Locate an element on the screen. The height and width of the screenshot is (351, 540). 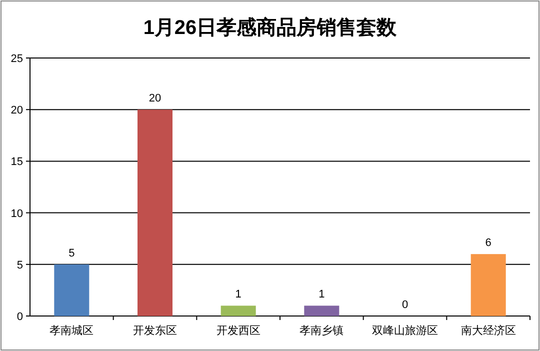
x-tick-label: 孝南城区 is located at coordinates (72, 330).